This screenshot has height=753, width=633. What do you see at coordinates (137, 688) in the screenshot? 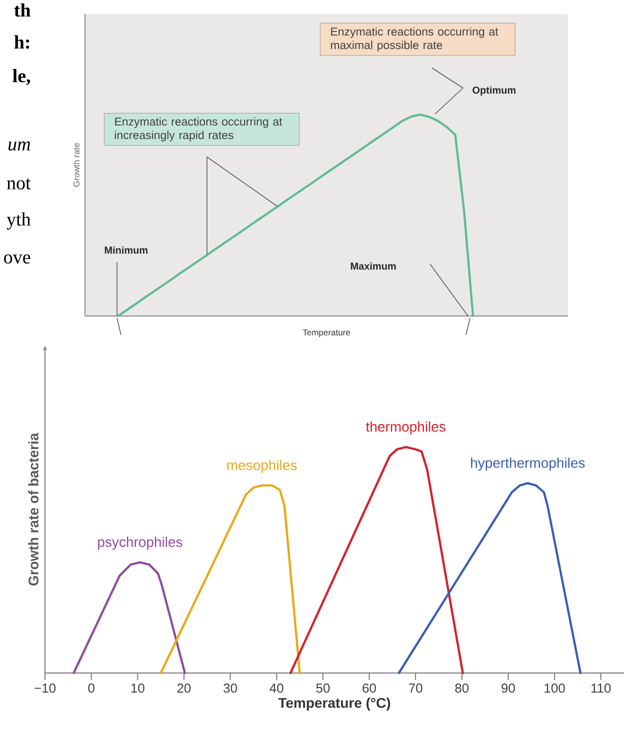
I see `x-tick-label: 10` at bounding box center [137, 688].